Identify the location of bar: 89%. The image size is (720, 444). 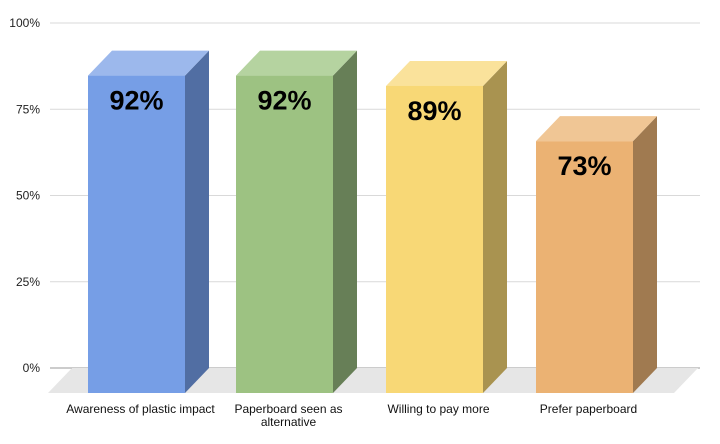
(446, 226).